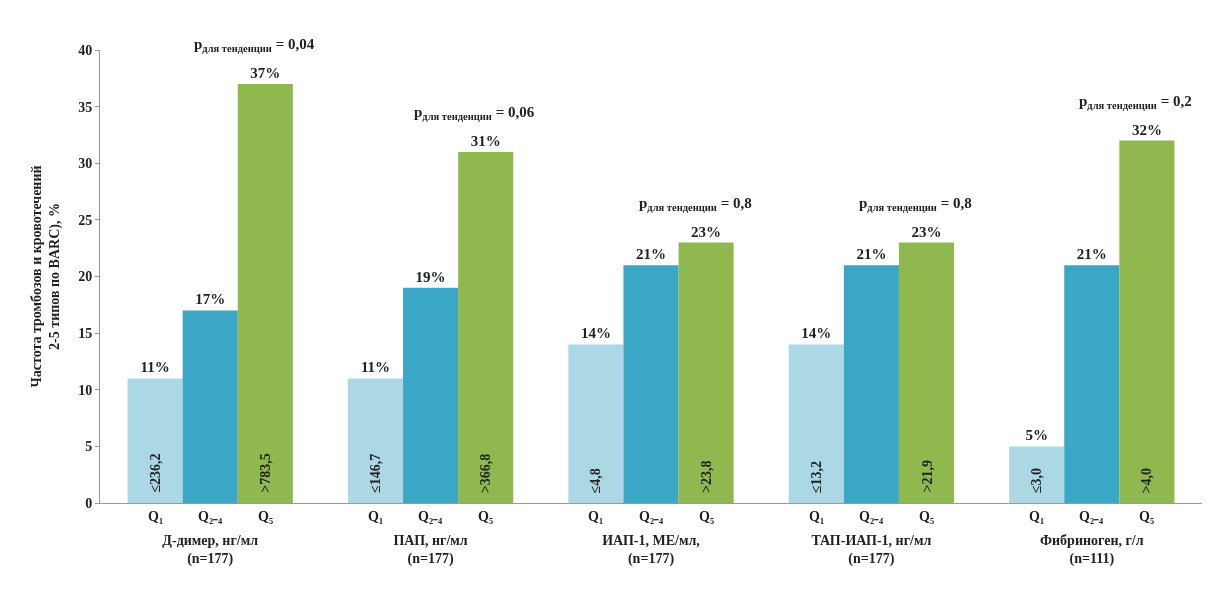  Describe the element at coordinates (375, 473) in the screenshot. I see `annotation: ≤146,7` at that location.